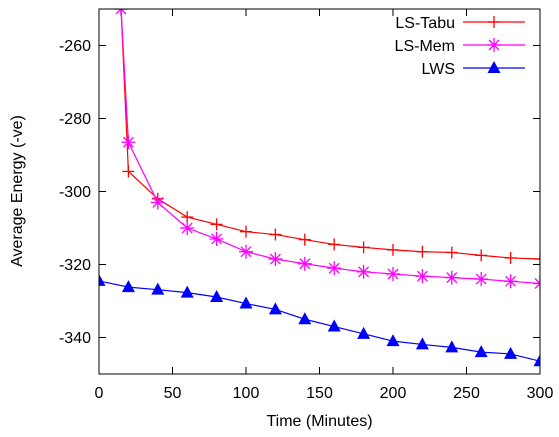  I want to click on y-axis-label: Average Energy (-ve), so click(17, 191).